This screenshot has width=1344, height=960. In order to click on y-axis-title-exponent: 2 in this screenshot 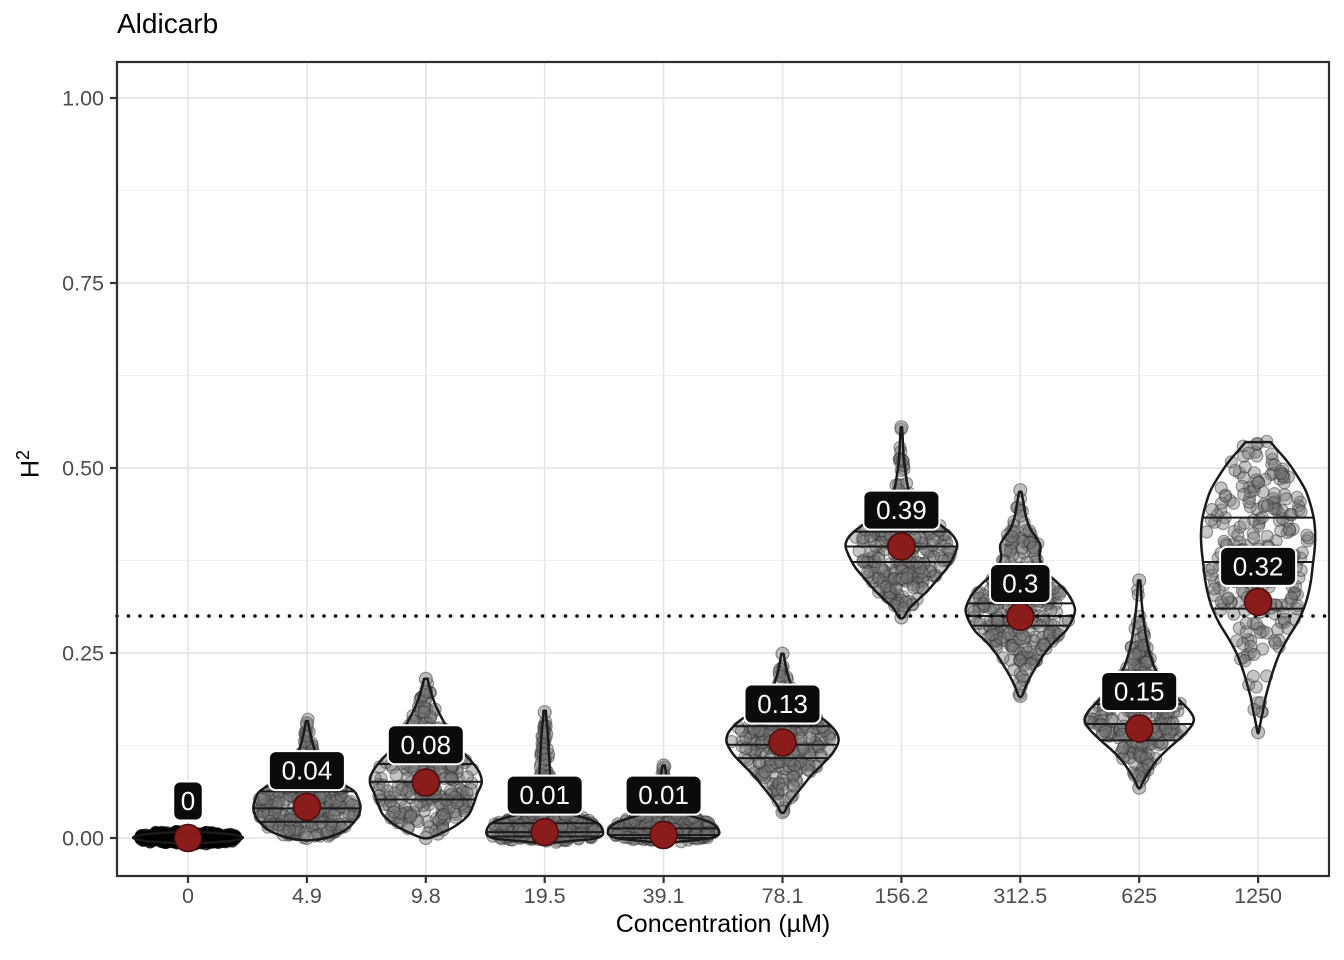, I will do `click(23, 454)`.